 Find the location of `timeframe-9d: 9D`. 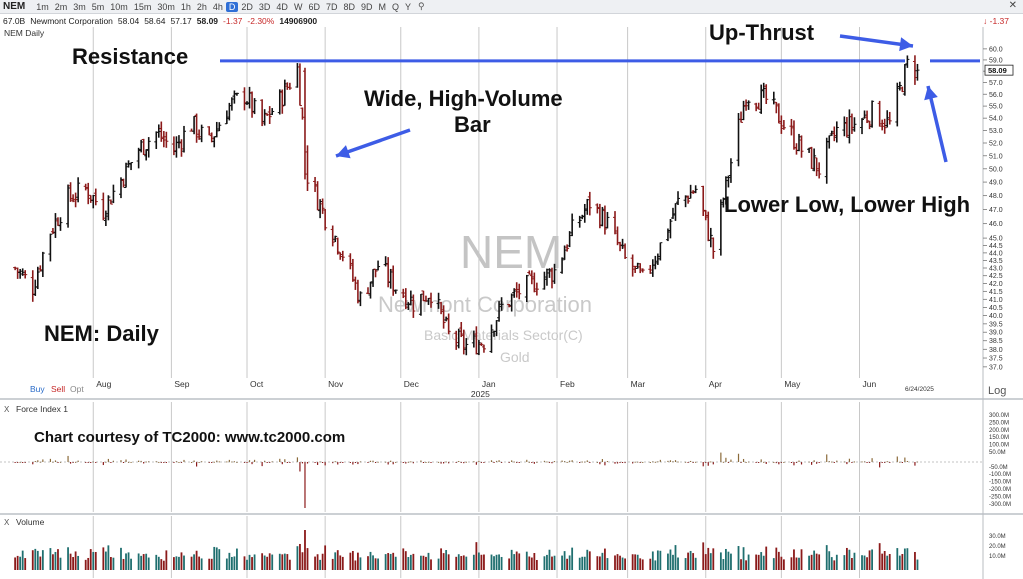

timeframe-9d: 9D is located at coordinates (366, 6).